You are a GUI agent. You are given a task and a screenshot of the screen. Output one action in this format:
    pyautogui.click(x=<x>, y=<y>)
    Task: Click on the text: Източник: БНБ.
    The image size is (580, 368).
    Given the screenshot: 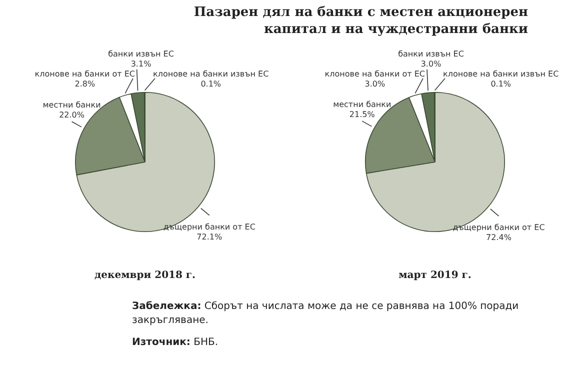 What is the action you would take?
    pyautogui.click(x=176, y=343)
    